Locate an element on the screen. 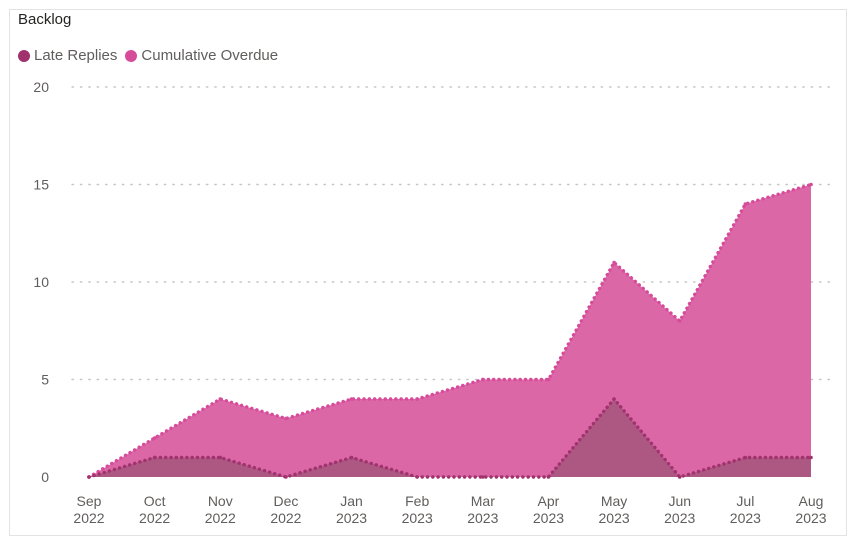 Image resolution: width=861 pixels, height=547 pixels. legend-marker-cumulative-overdue is located at coordinates (131, 55).